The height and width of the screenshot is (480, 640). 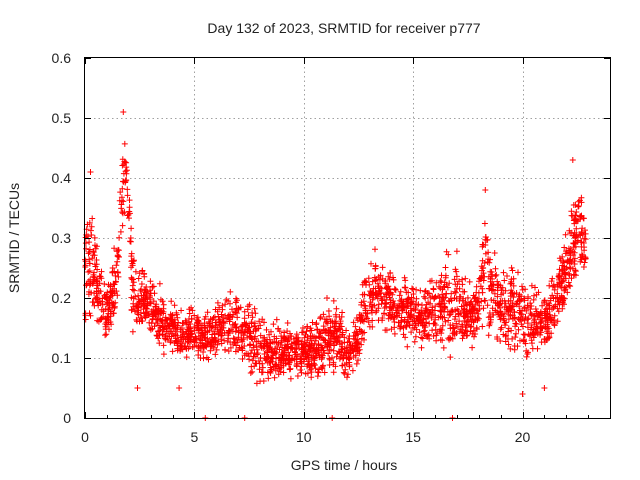 I want to click on x-axis-label: GPS time / hours, so click(x=344, y=465).